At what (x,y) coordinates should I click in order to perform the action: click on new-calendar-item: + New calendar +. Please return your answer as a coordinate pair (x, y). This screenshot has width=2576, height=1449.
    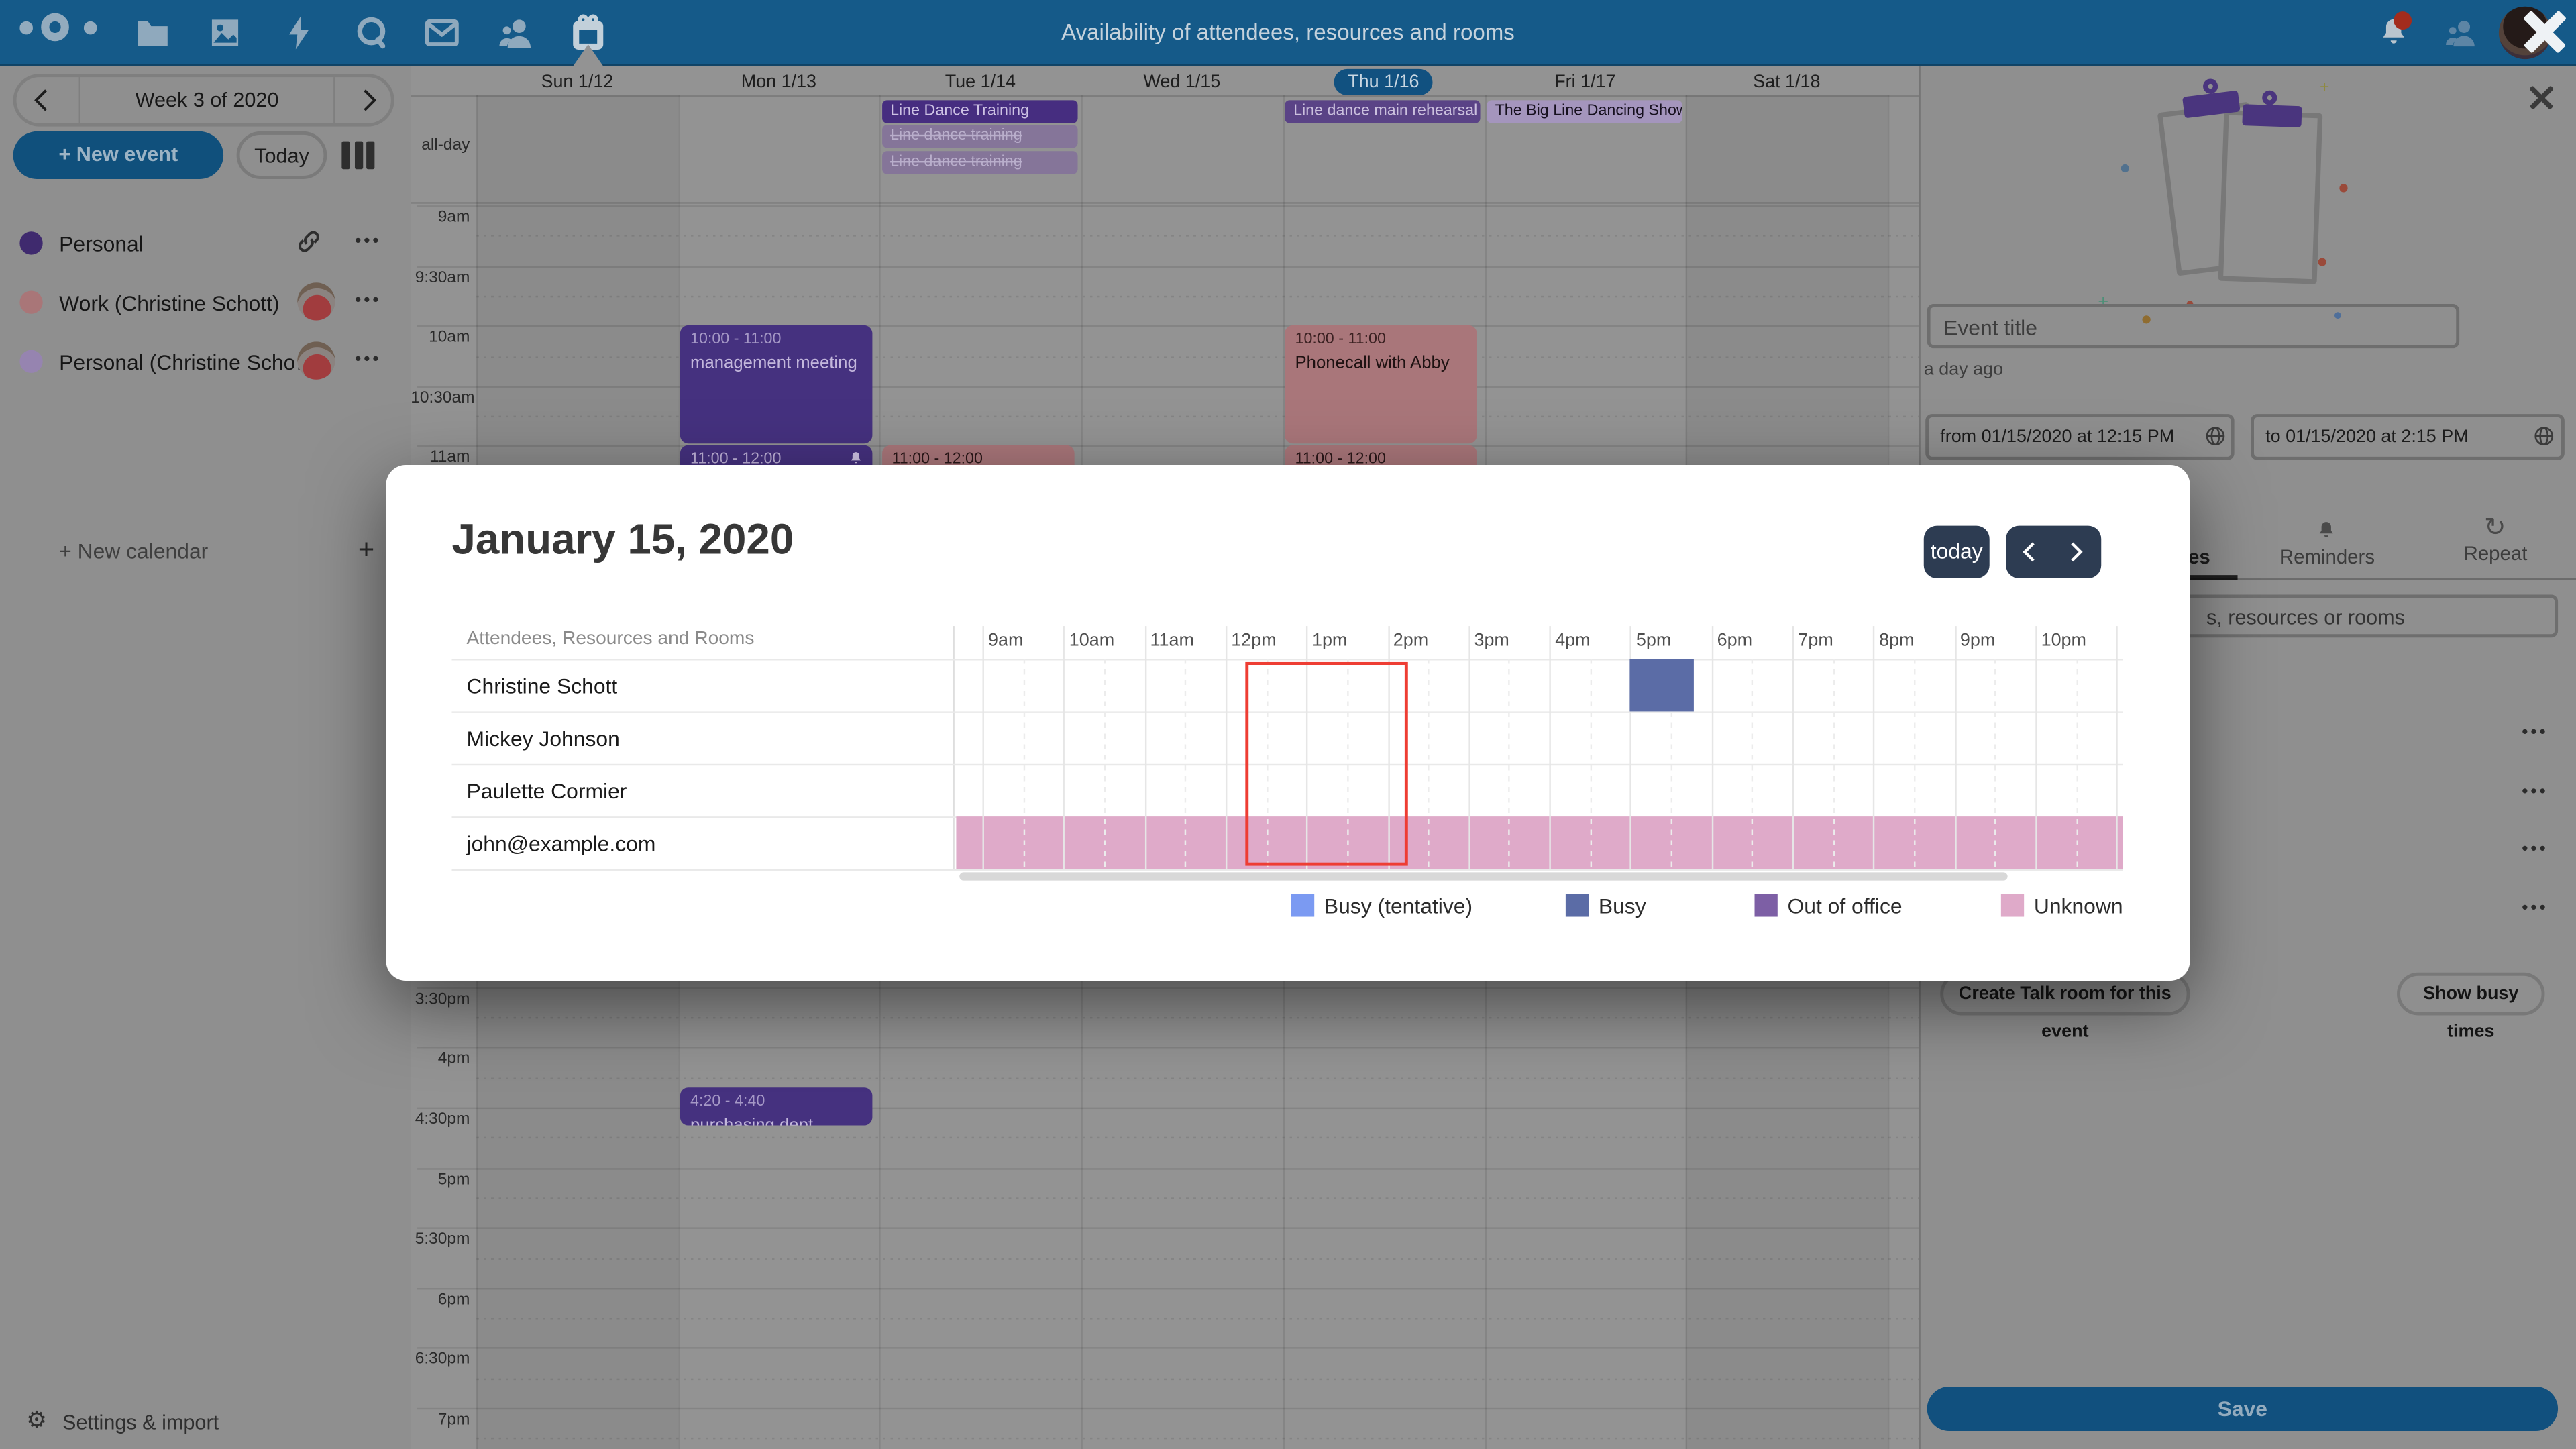
    Looking at the image, I should click on (205, 553).